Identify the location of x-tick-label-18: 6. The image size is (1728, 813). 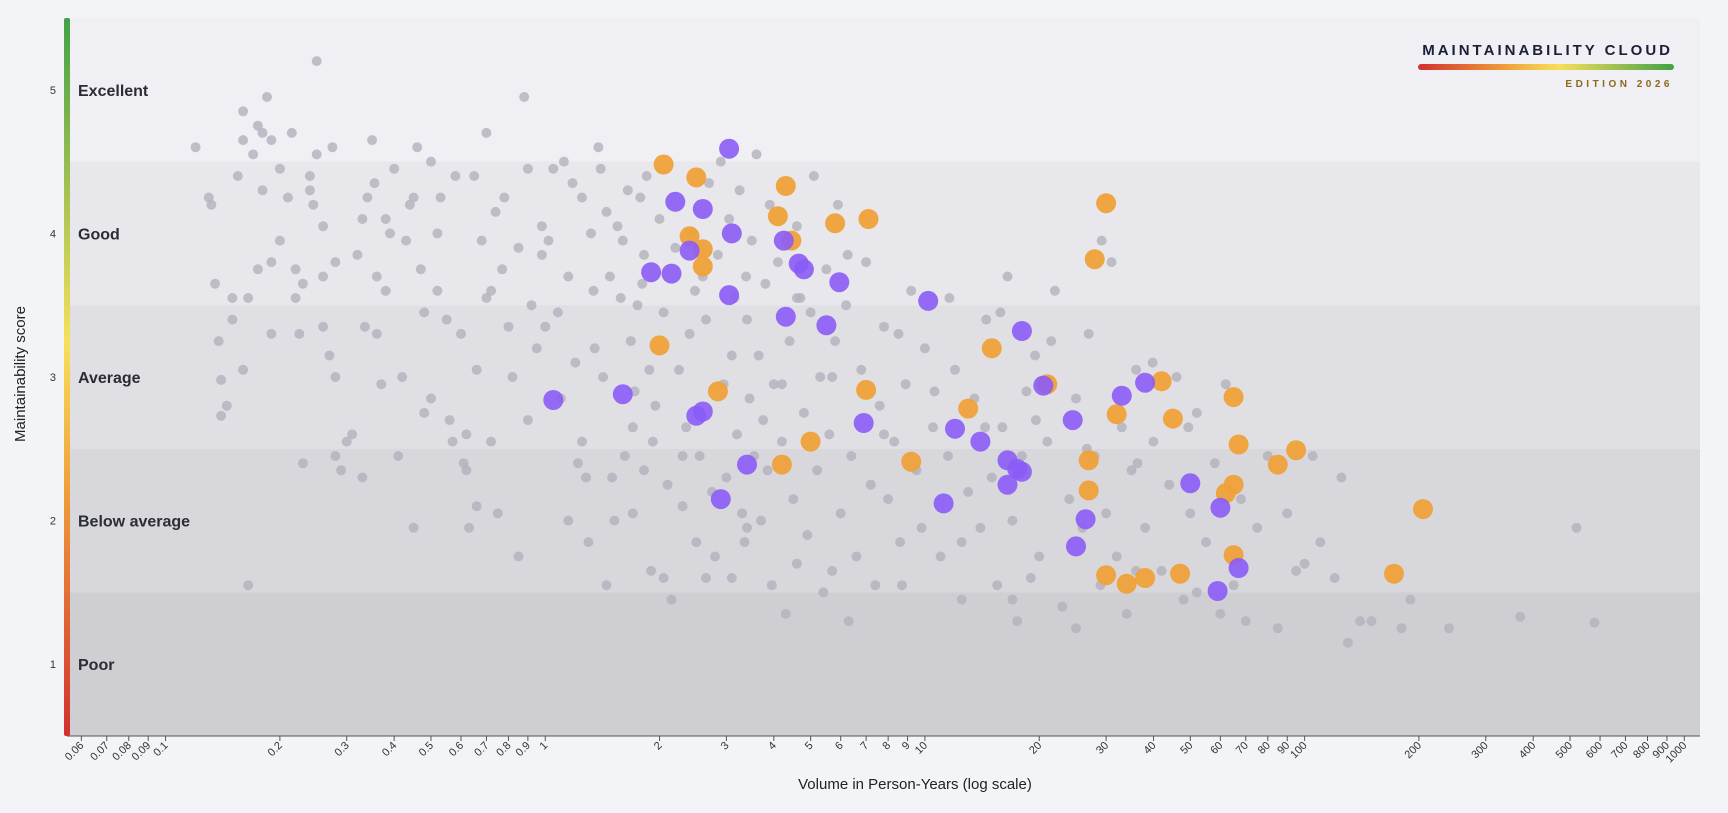
(839, 746).